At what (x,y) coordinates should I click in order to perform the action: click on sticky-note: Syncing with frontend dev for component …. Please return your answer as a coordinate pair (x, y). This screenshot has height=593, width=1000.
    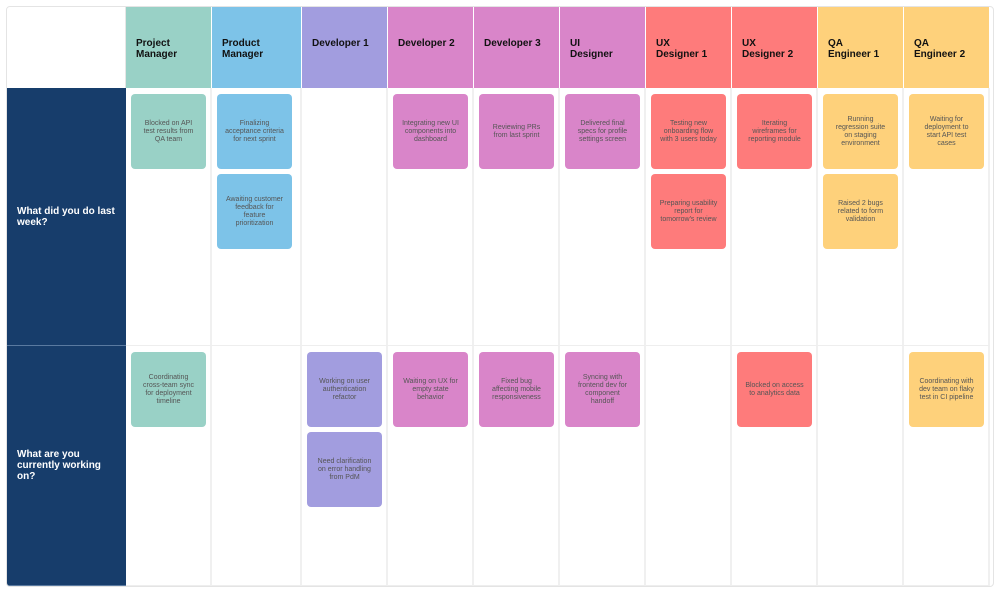
    Looking at the image, I should click on (602, 389).